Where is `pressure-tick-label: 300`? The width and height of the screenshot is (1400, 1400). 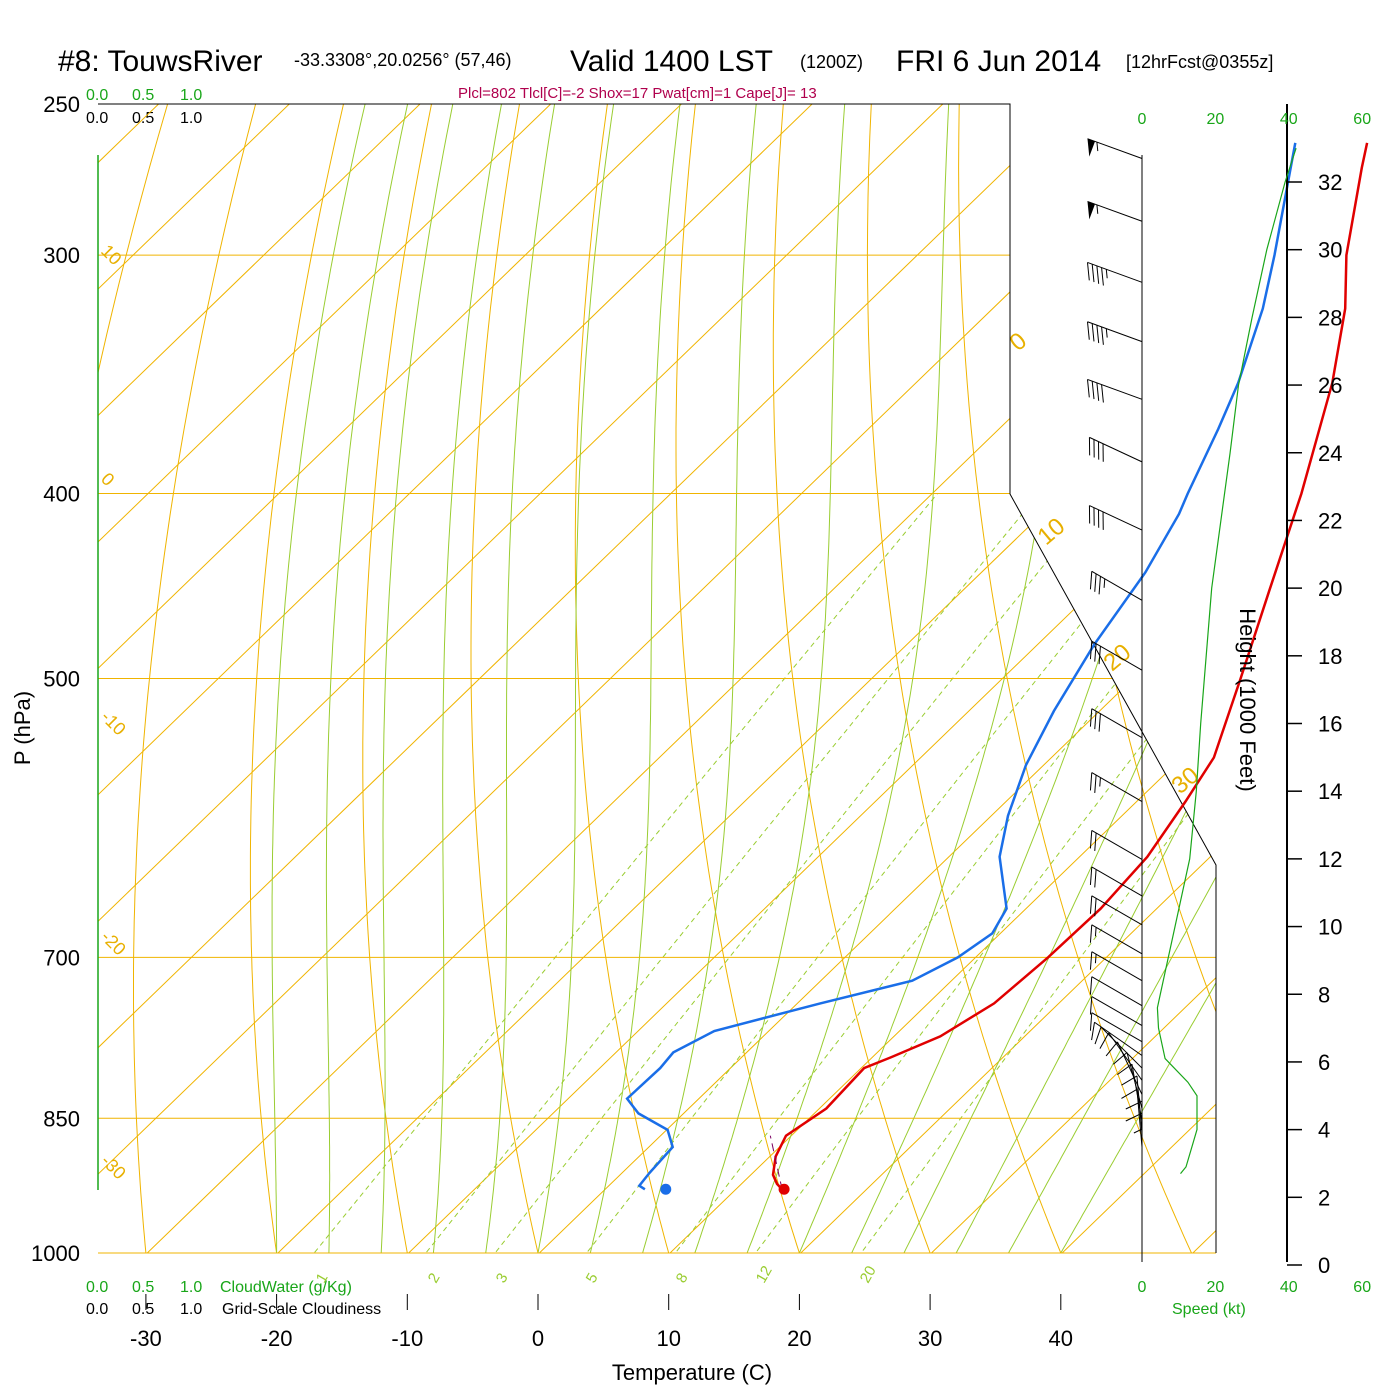
pressure-tick-label: 300 is located at coordinates (61, 255).